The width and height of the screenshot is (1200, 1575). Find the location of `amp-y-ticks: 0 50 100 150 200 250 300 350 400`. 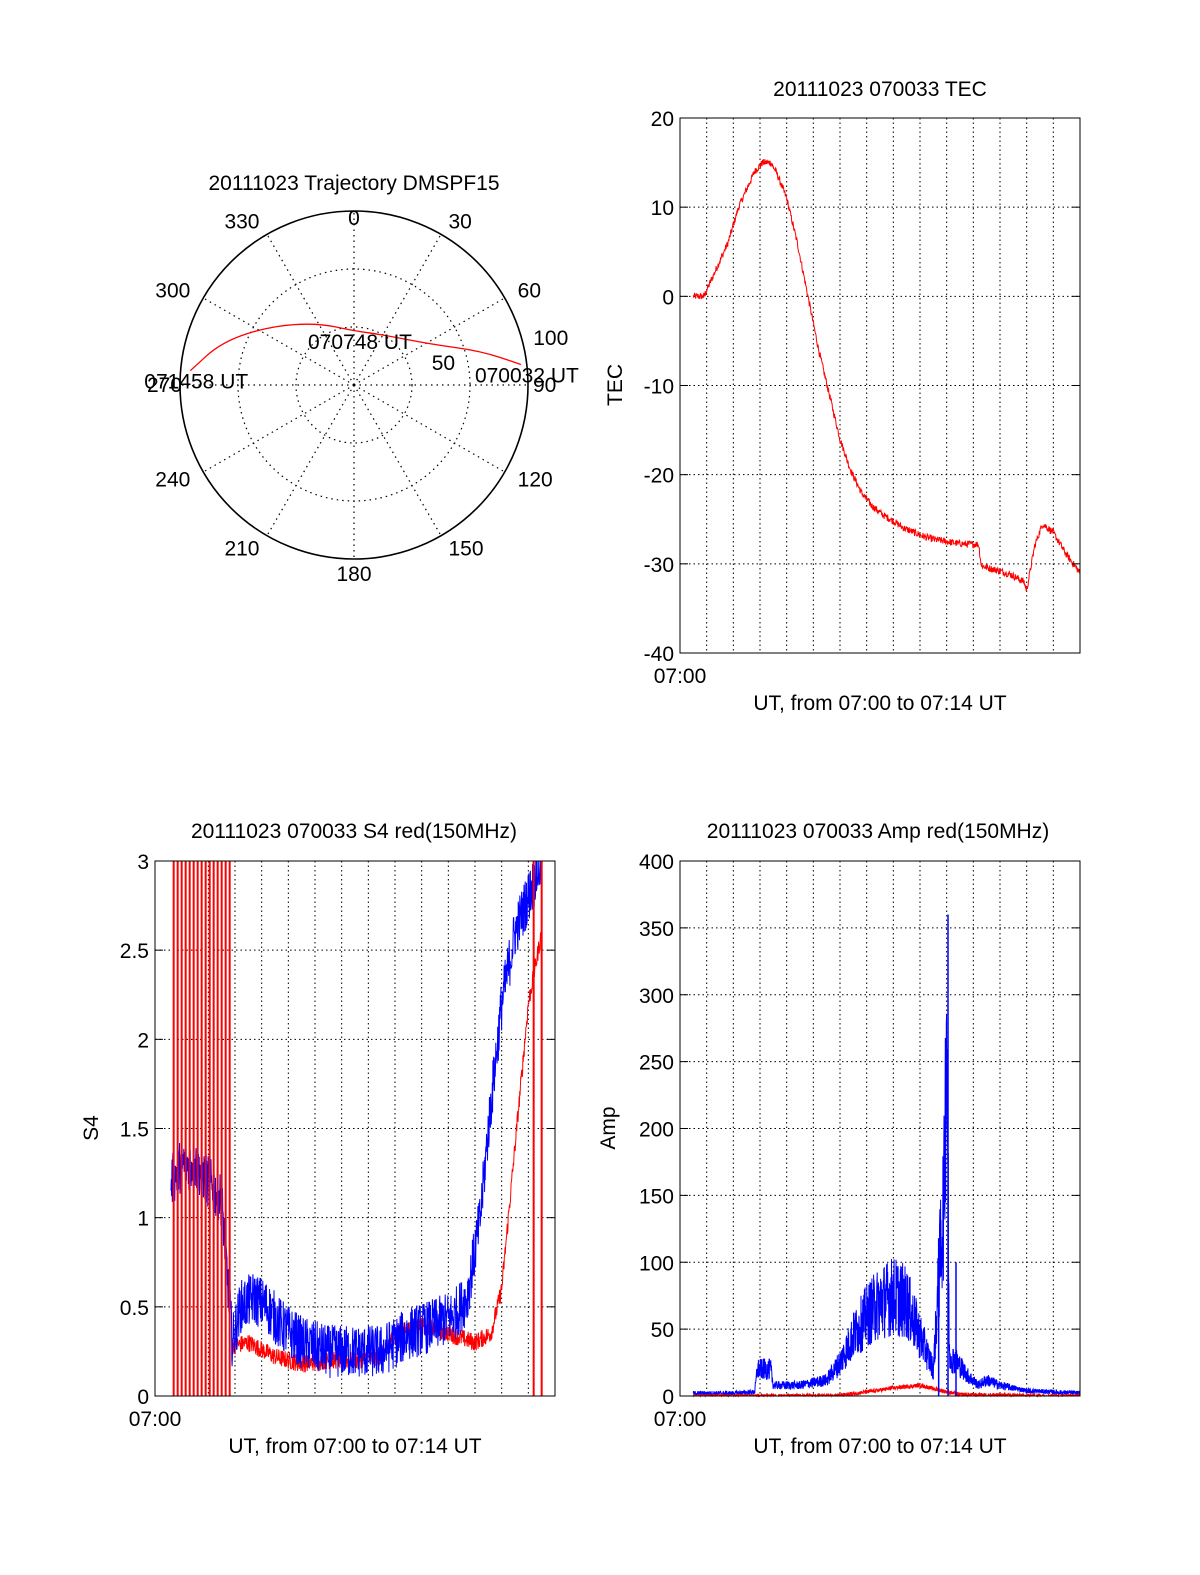

amp-y-ticks: 0 50 100 150 200 250 300 350 400 is located at coordinates (859, 1130).